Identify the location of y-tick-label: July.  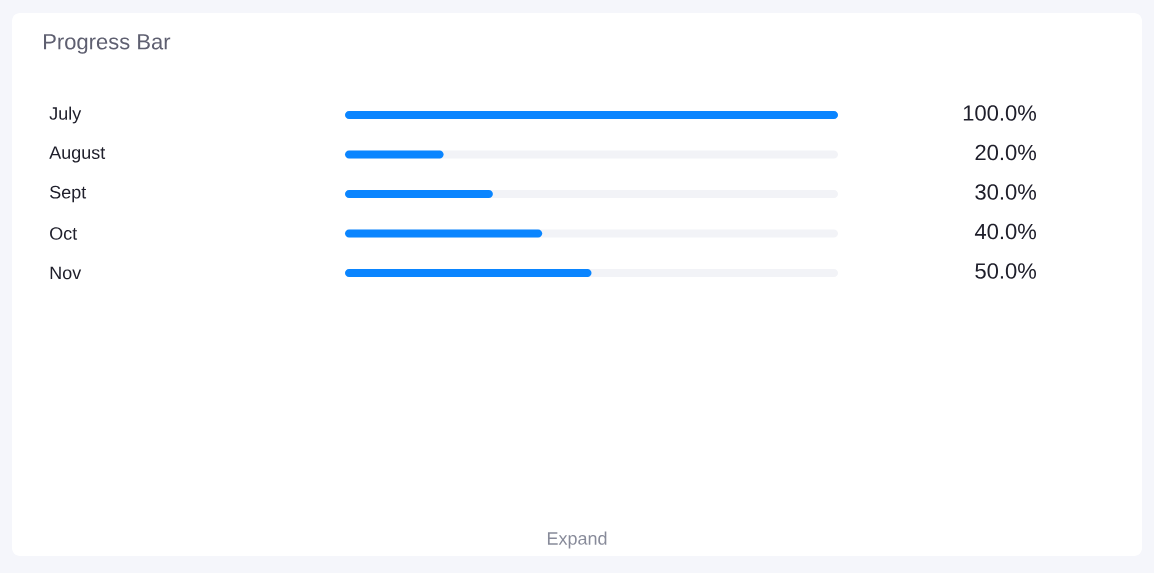
(65, 115).